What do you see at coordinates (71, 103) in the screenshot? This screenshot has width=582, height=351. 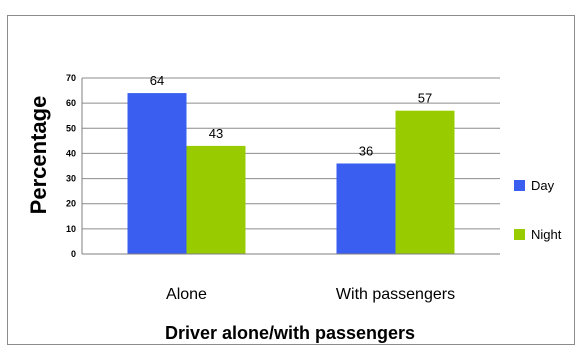 I see `y-tick-label: 60` at bounding box center [71, 103].